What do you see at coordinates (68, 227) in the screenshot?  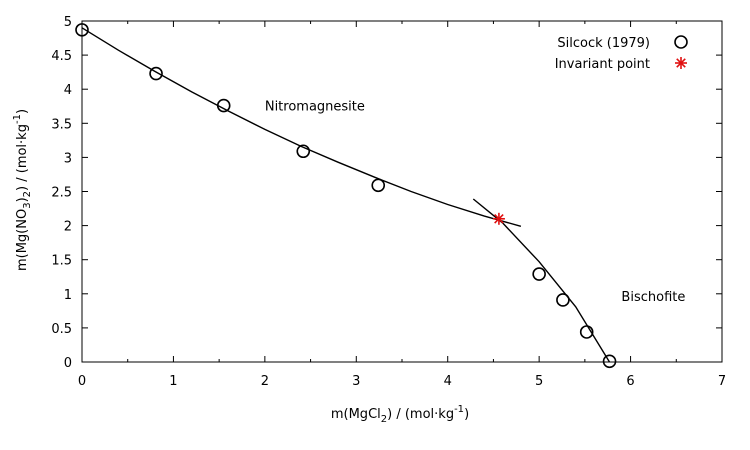 I see `y-tick-label: 2` at bounding box center [68, 227].